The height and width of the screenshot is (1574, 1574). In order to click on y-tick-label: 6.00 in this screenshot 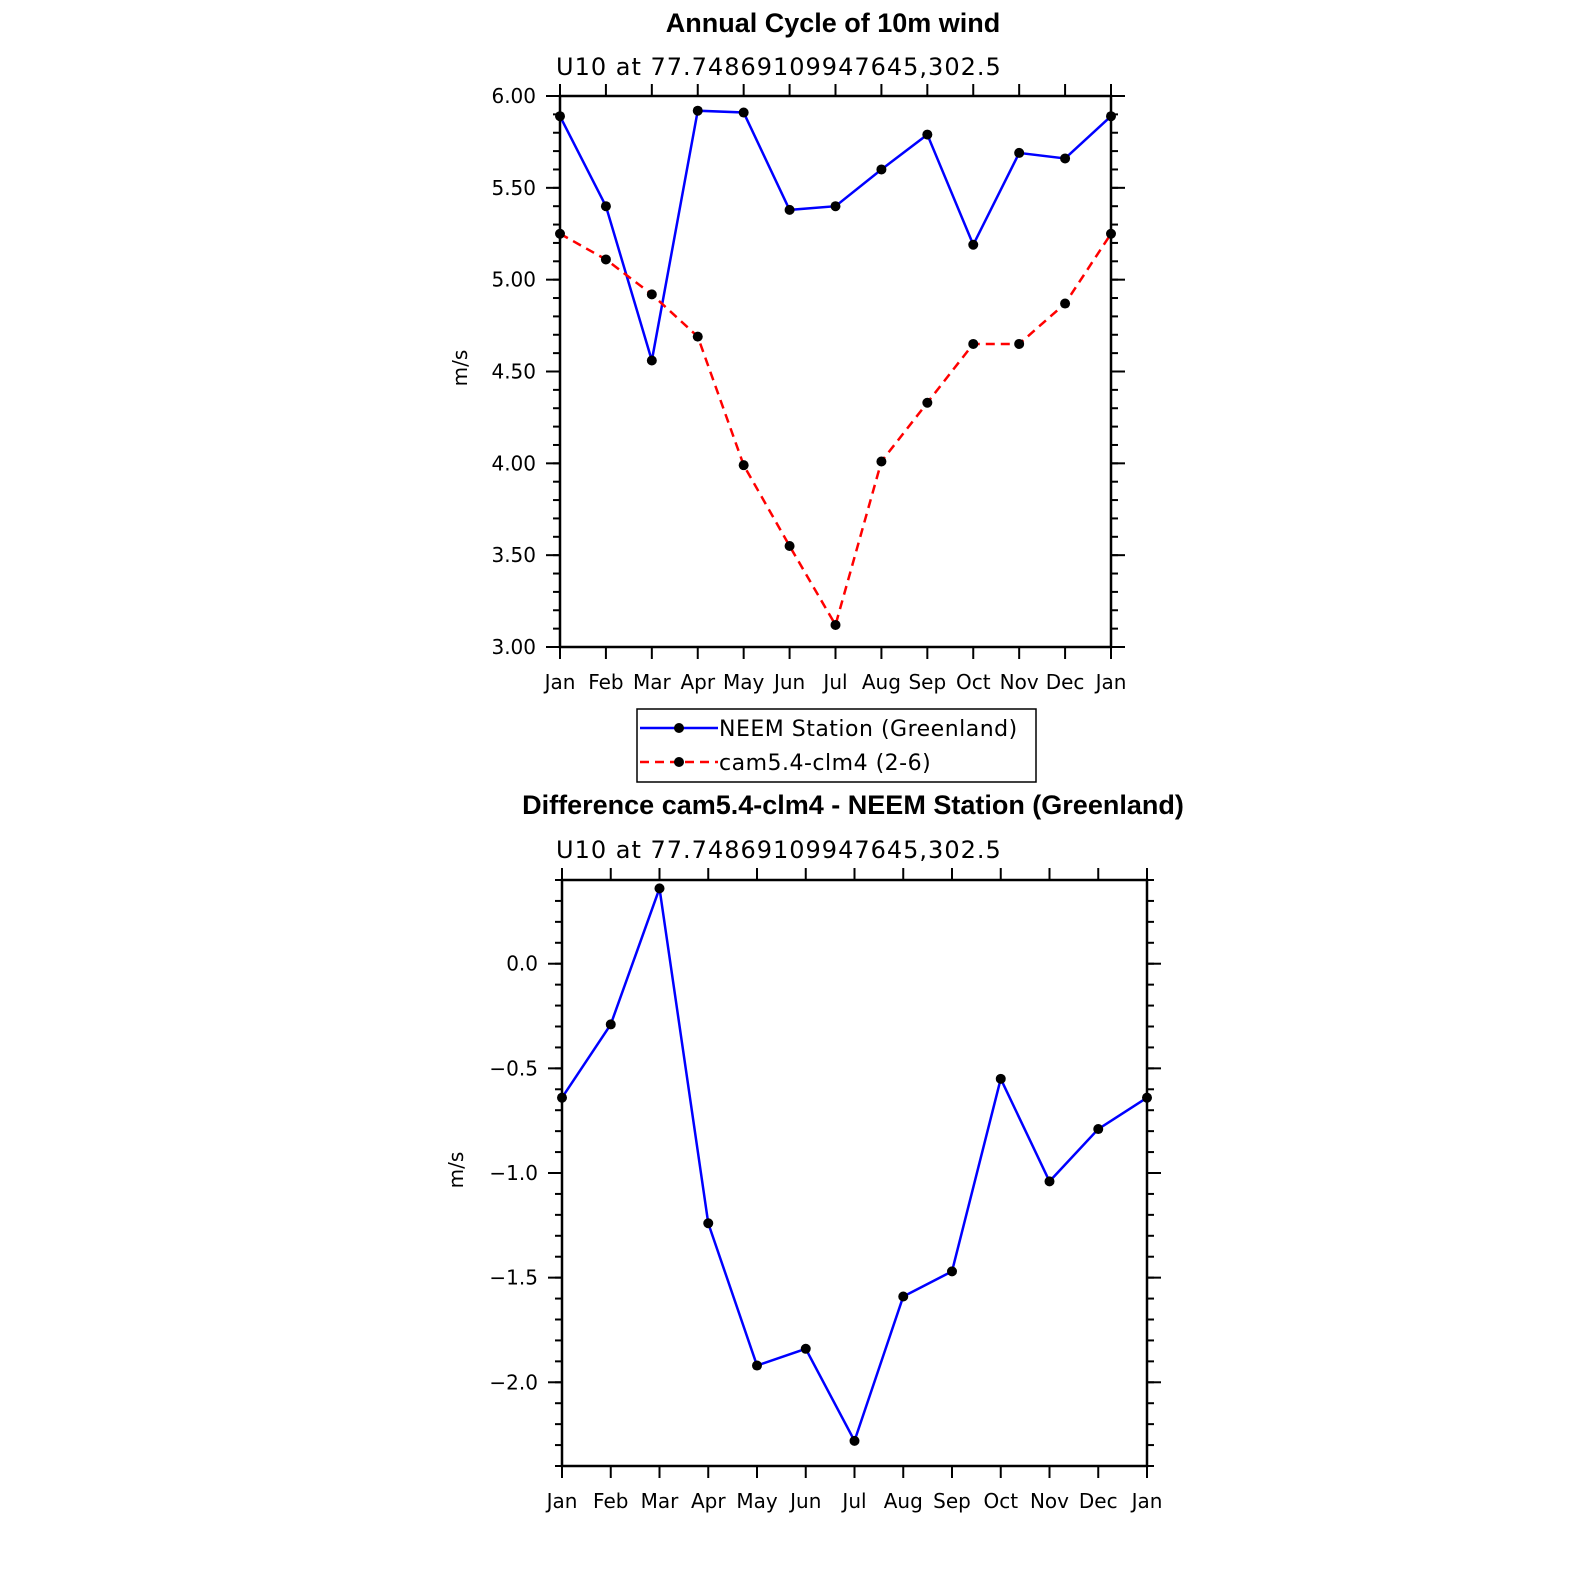, I will do `click(513, 96)`.